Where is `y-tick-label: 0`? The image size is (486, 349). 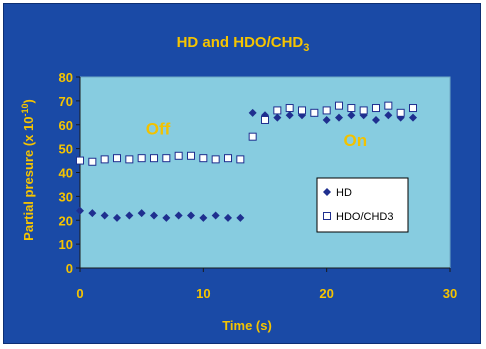 y-tick-label: 0 is located at coordinates (69, 268).